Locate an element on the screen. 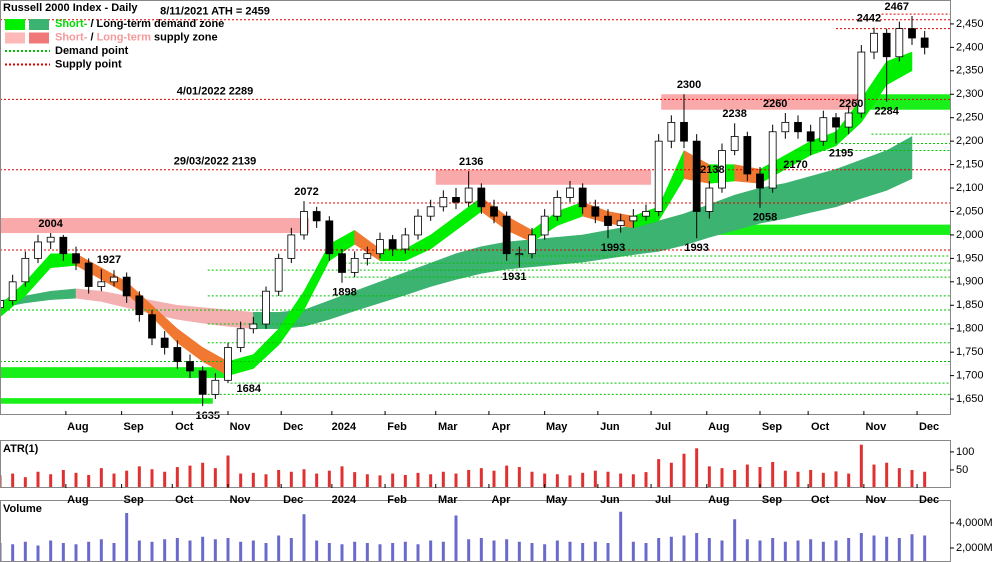  price-label: 1898 is located at coordinates (344, 293).